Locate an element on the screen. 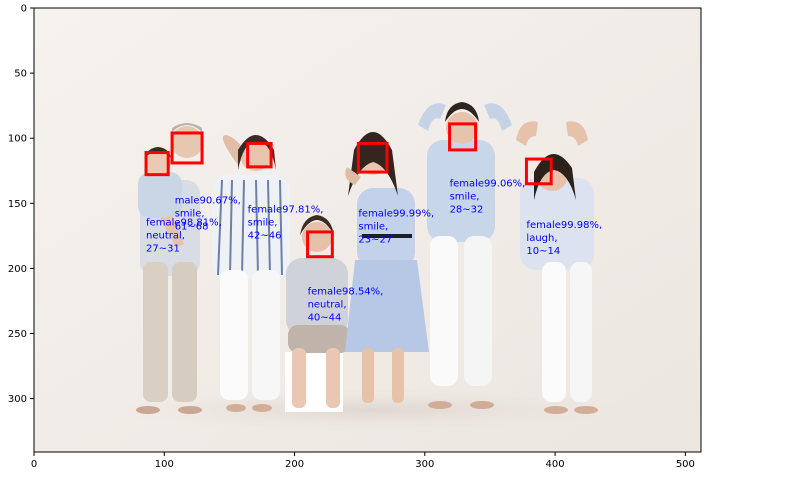 This screenshot has width=799, height=483. person-man is located at coordinates (465, 255).